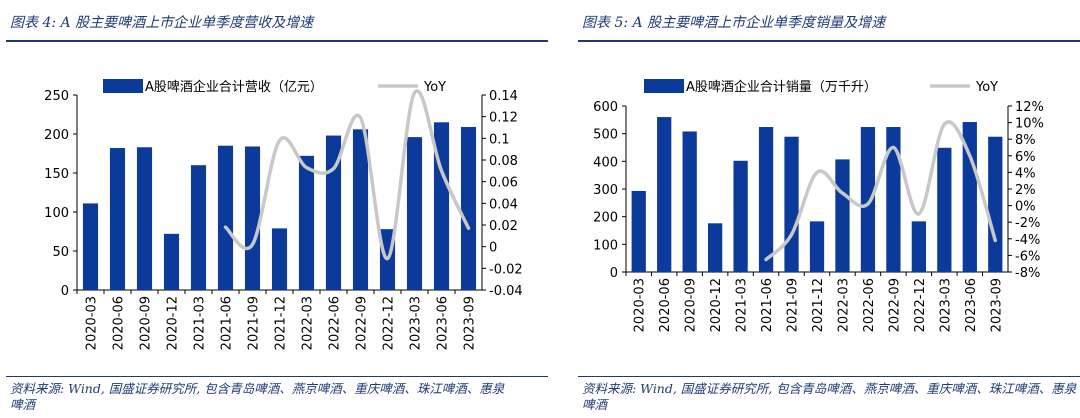  I want to click on right-tick-label: 0.06, so click(503, 183).